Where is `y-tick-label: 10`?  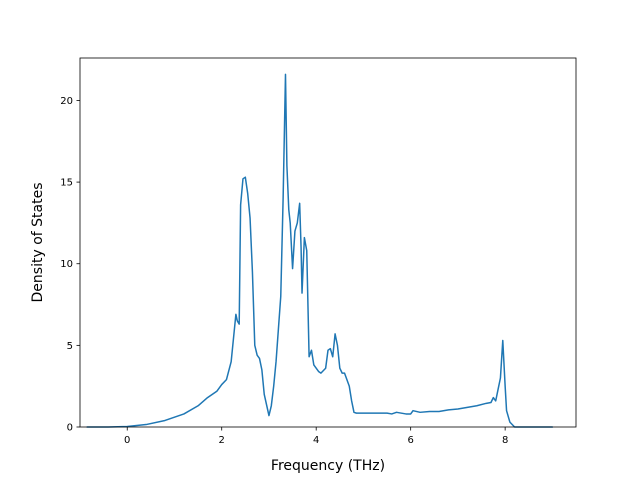
y-tick-label: 10 is located at coordinates (66, 264).